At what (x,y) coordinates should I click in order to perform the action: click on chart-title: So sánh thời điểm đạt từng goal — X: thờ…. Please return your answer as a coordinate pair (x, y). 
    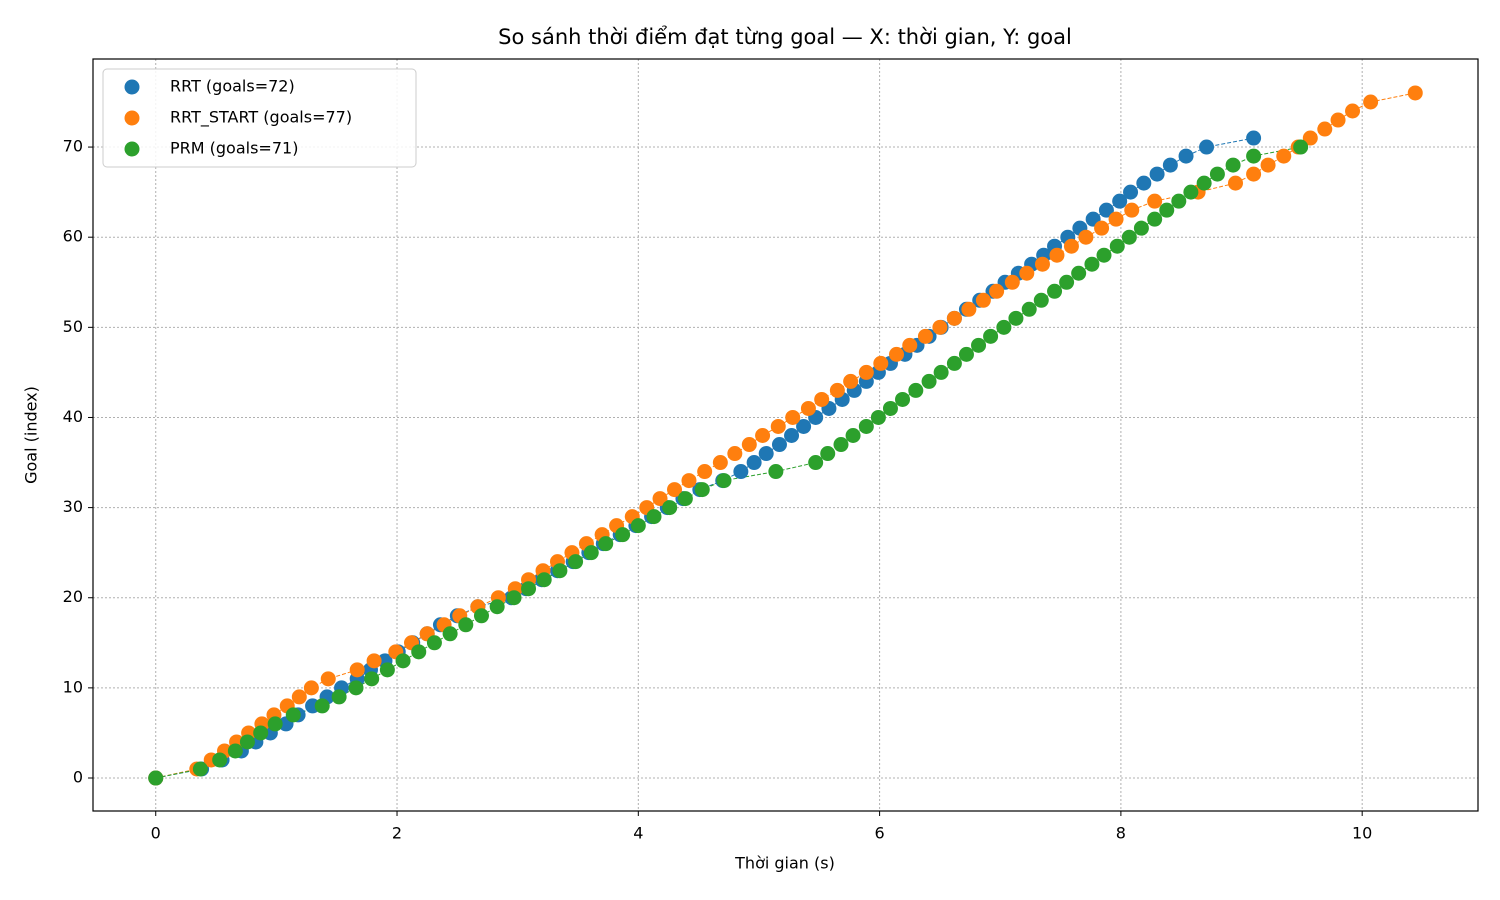
    Looking at the image, I should click on (785, 37).